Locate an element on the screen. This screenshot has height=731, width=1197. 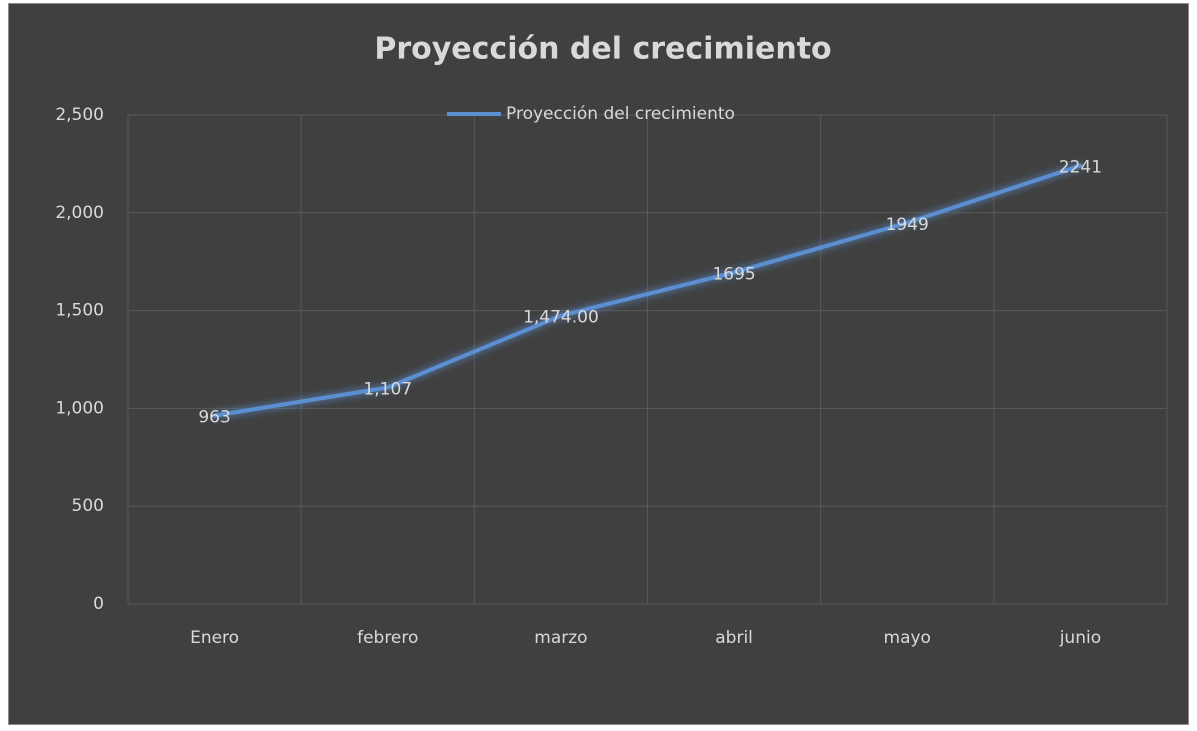
legend-label: Proyección del crecimiento is located at coordinates (620, 114).